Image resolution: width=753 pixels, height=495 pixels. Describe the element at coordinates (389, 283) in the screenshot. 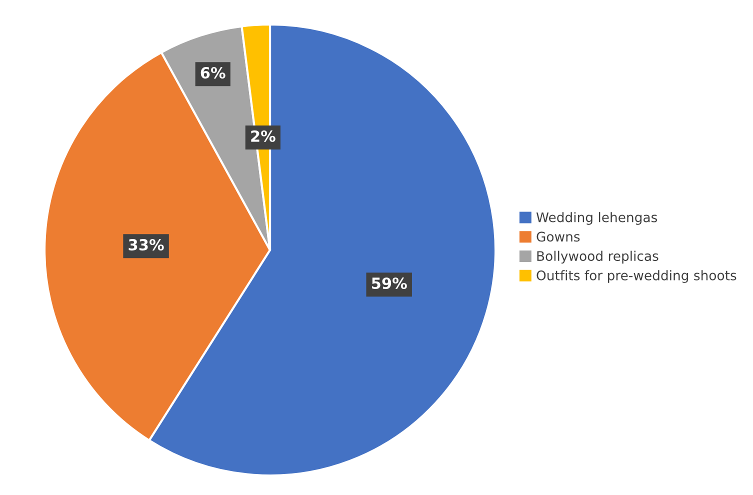

I see `data-label: 59%` at that location.